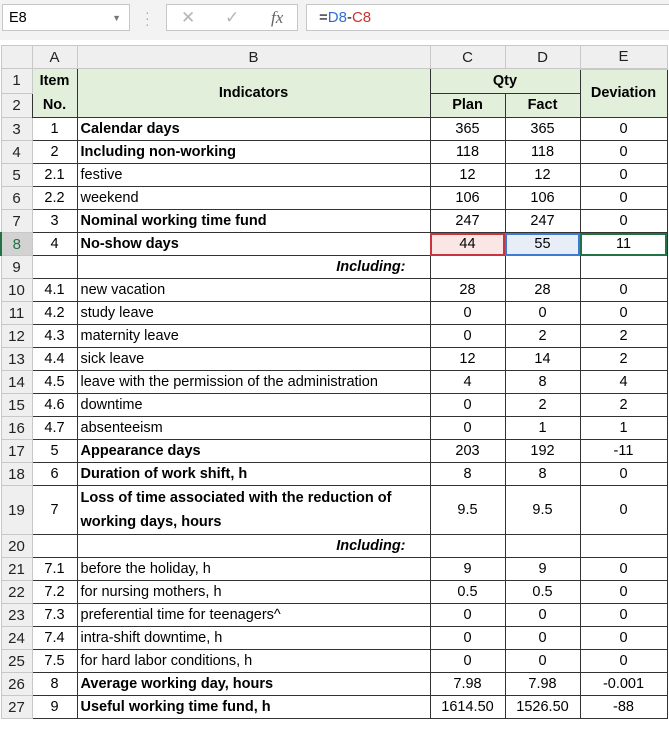 This screenshot has width=669, height=742. What do you see at coordinates (487, 17) in the screenshot?
I see `formula-input: =D8-C8` at bounding box center [487, 17].